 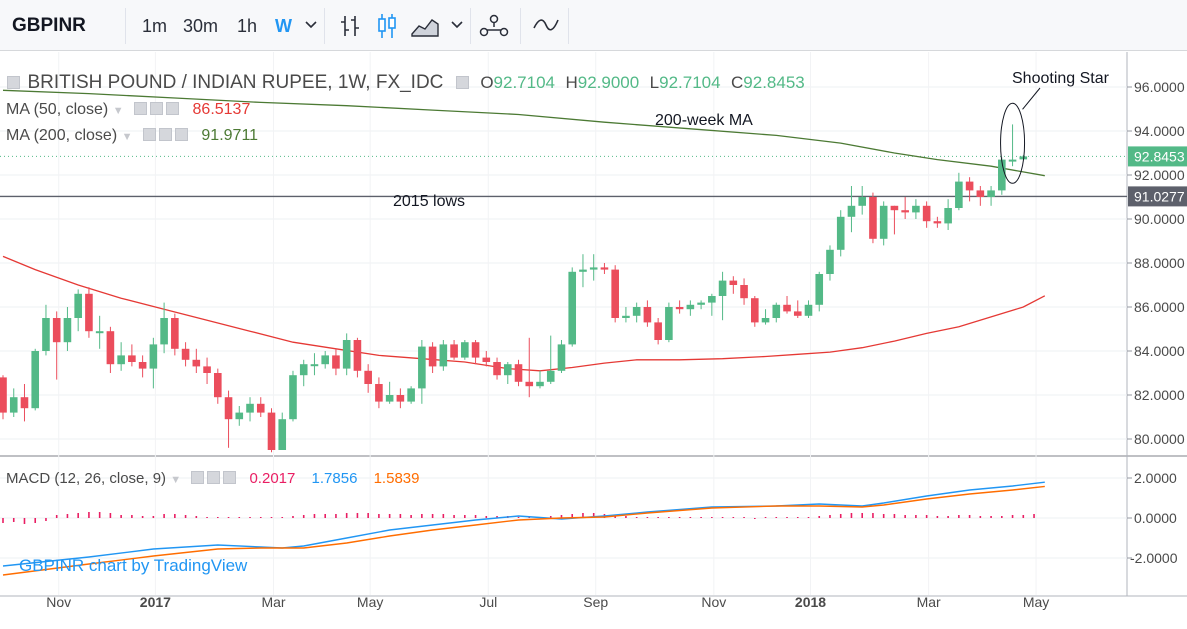 What do you see at coordinates (494, 26) in the screenshot?
I see `compare-icon` at bounding box center [494, 26].